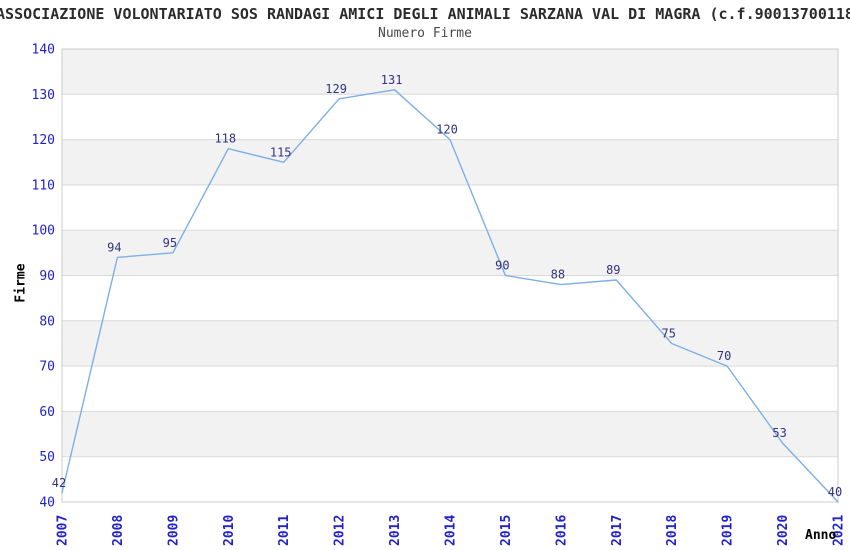  What do you see at coordinates (21, 283) in the screenshot?
I see `y-axis-title: Firme` at bounding box center [21, 283].